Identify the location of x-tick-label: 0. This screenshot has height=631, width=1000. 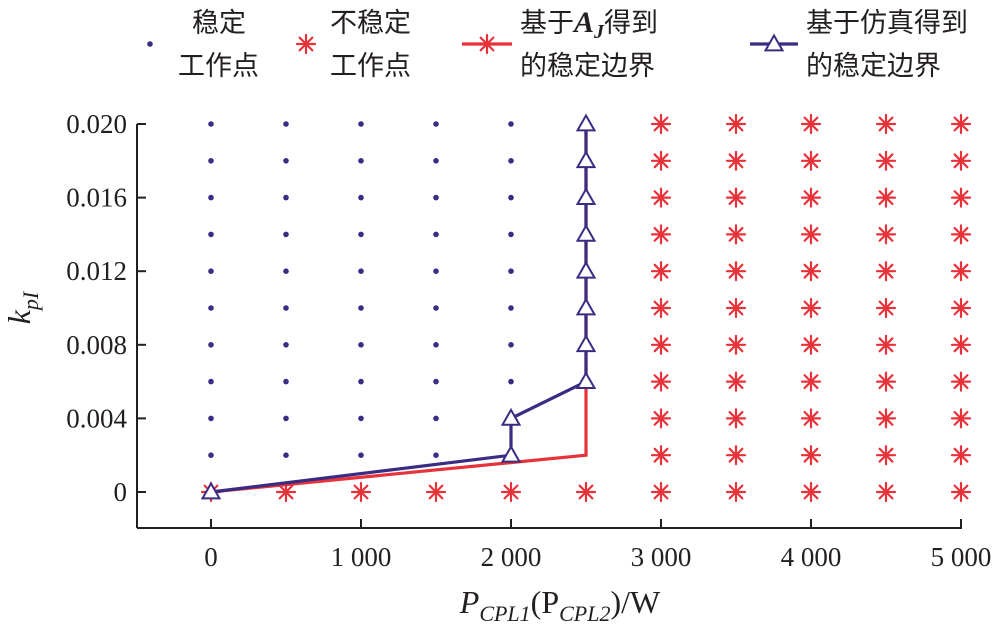
(211, 557).